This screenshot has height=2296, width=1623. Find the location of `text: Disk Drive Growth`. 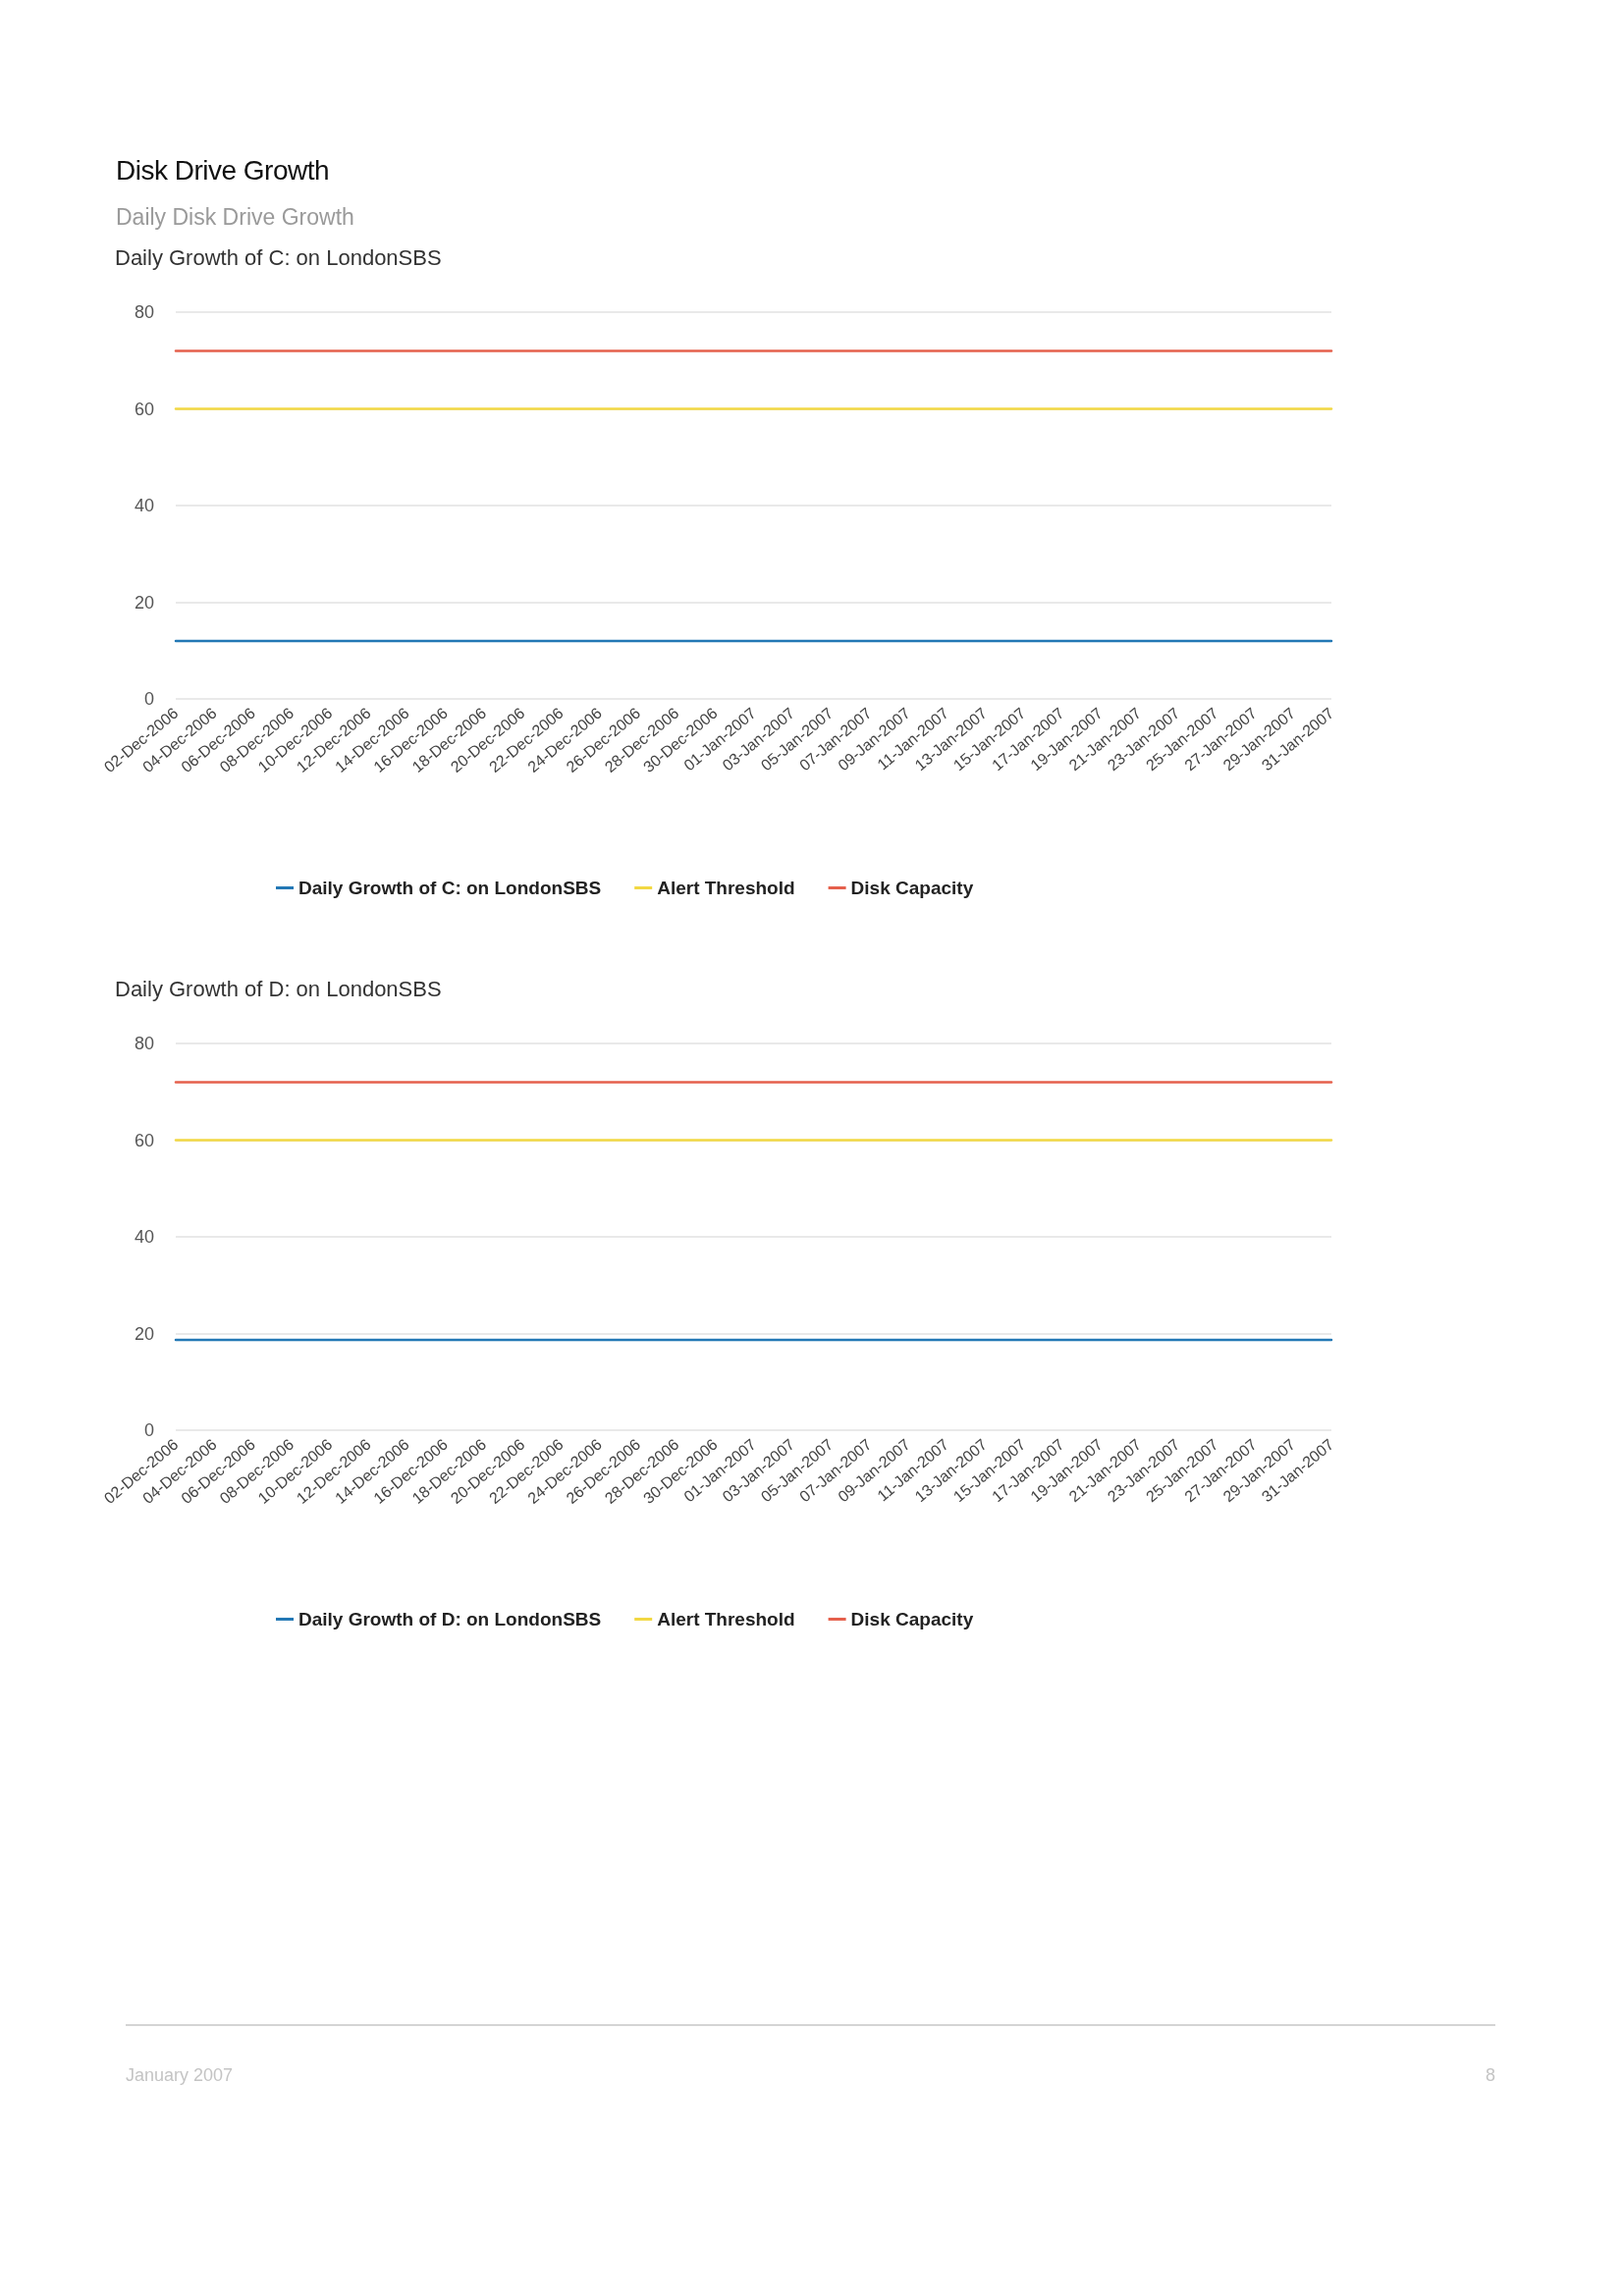

text: Disk Drive Growth is located at coordinates (223, 171).